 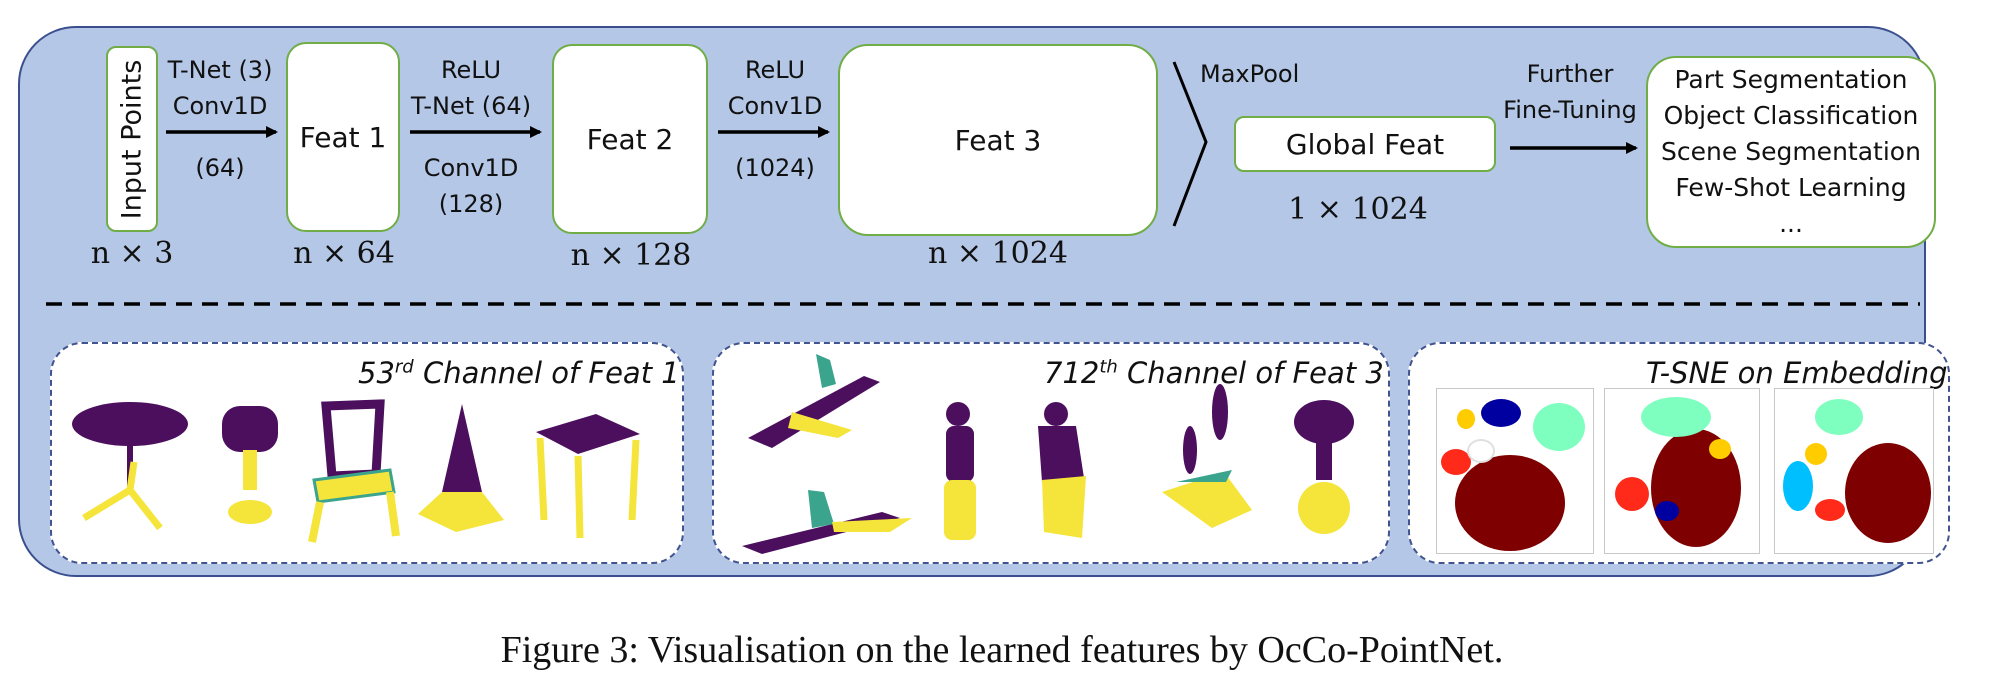 I want to click on channel53-rest: Channel of Feat 1, so click(x=546, y=373).